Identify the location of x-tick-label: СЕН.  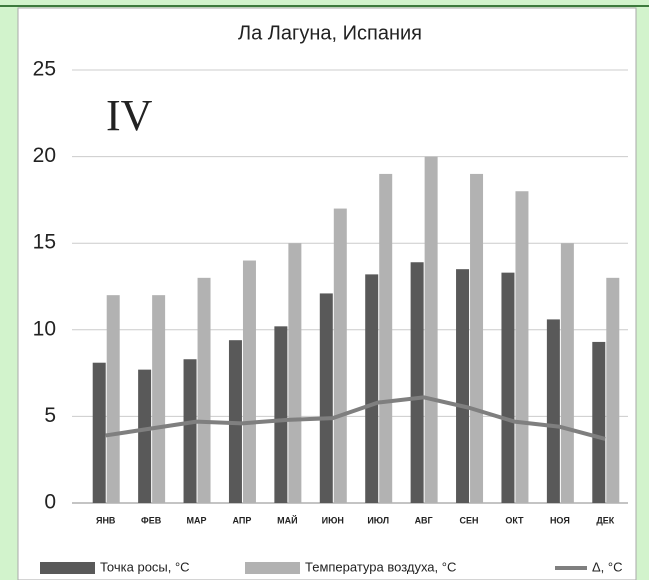
(469, 520).